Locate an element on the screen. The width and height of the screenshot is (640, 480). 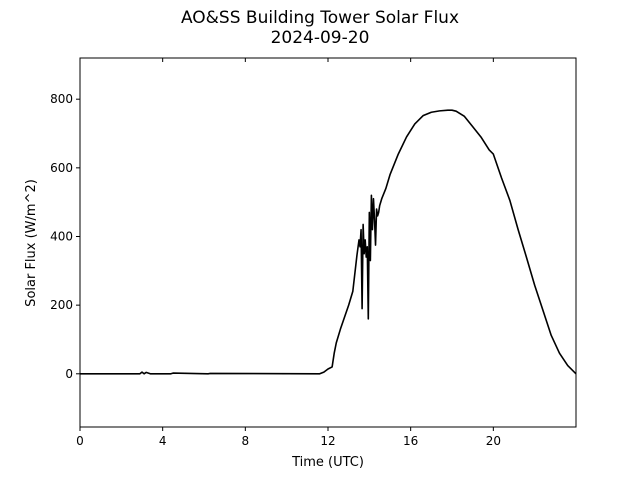
chart-subtitle: 2024-09-20 is located at coordinates (320, 38).